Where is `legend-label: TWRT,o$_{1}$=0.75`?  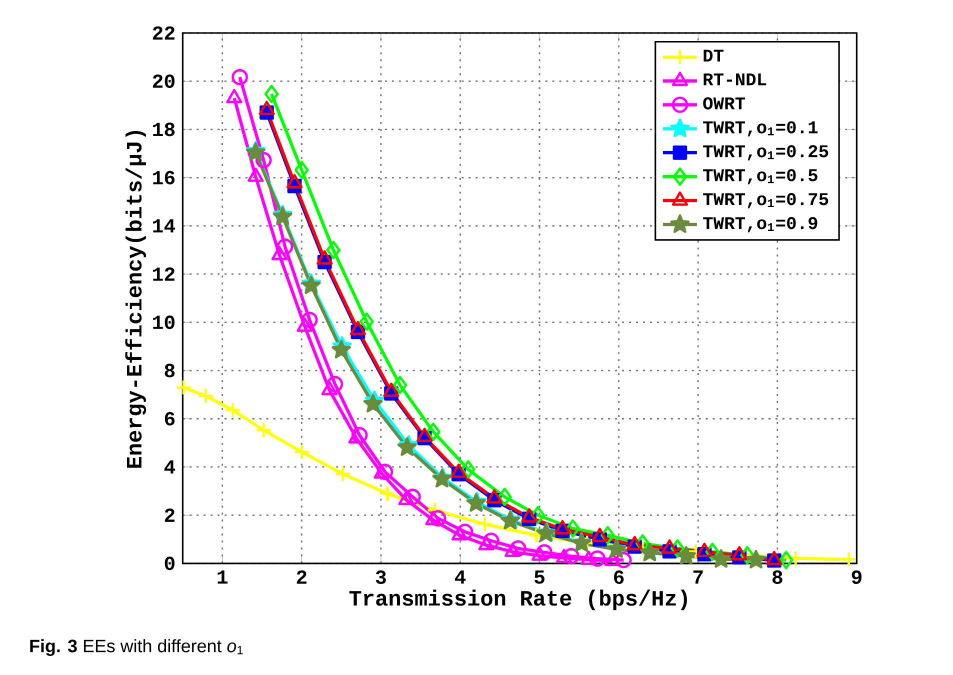 legend-label: TWRT,o$_{1}$=0.75 is located at coordinates (765, 200).